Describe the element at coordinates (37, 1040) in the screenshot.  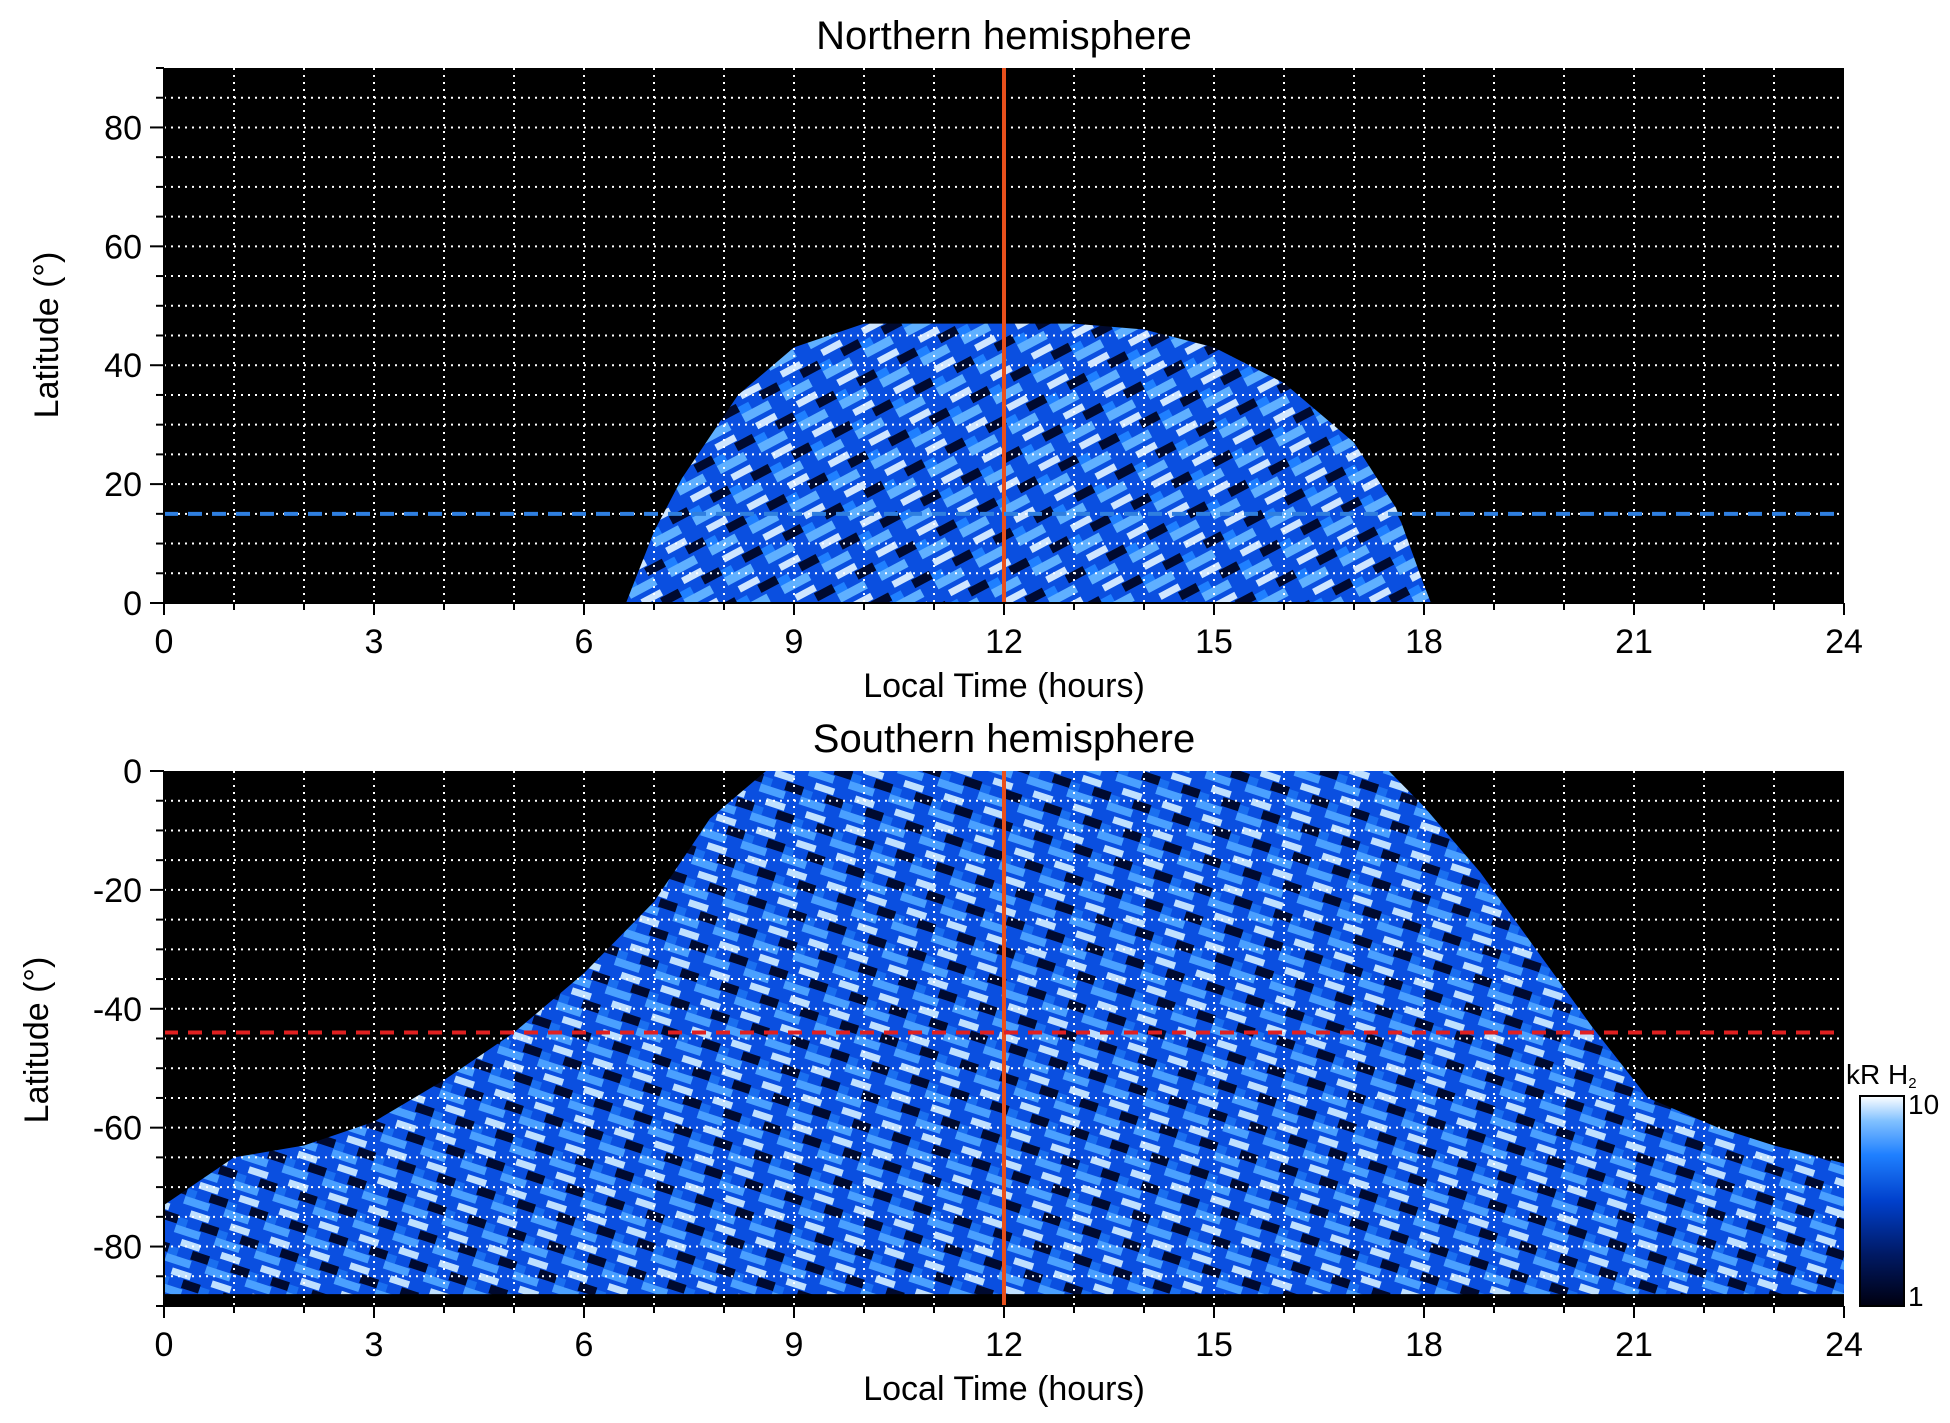
I see `southern-y-axis-label: Latitude (°)` at that location.